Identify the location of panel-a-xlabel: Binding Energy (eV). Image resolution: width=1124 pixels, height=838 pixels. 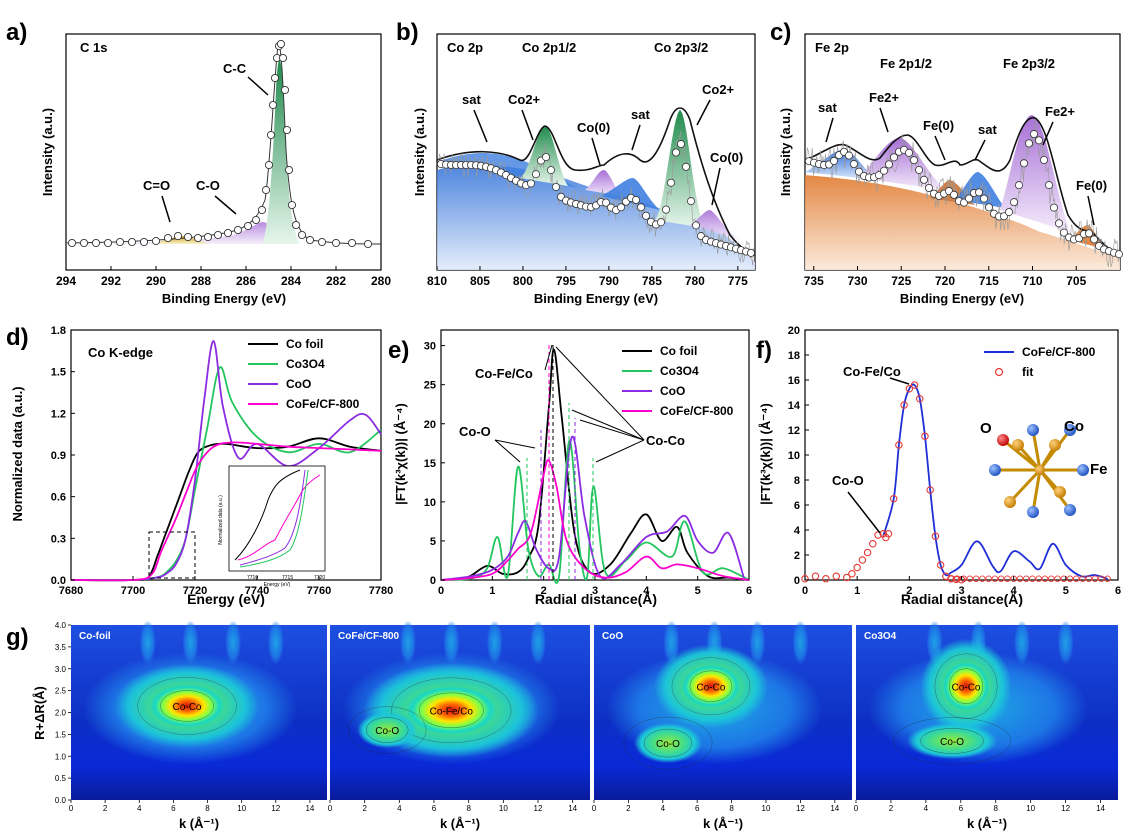
(224, 298).